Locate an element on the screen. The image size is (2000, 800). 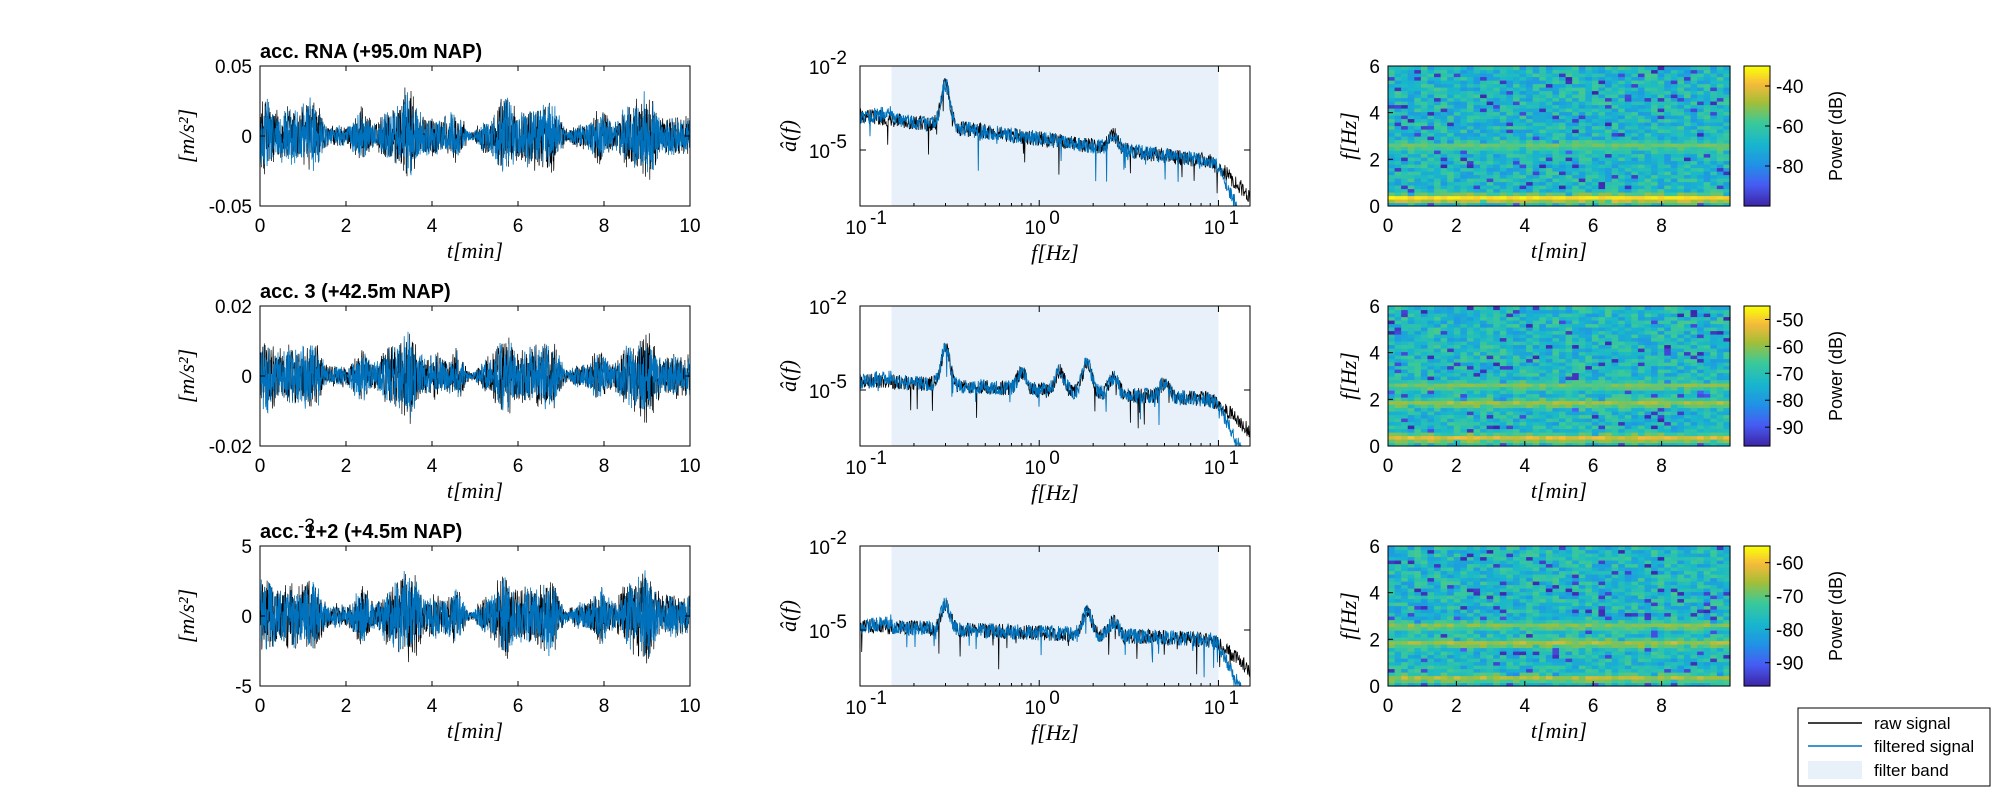
x-tick-label: 0 is located at coordinates (1388, 226).